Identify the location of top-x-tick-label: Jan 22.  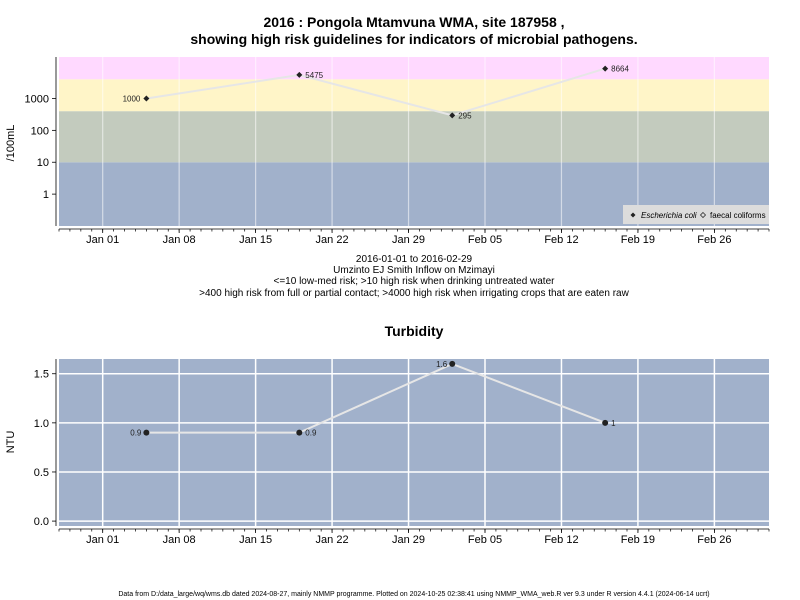
(332, 240).